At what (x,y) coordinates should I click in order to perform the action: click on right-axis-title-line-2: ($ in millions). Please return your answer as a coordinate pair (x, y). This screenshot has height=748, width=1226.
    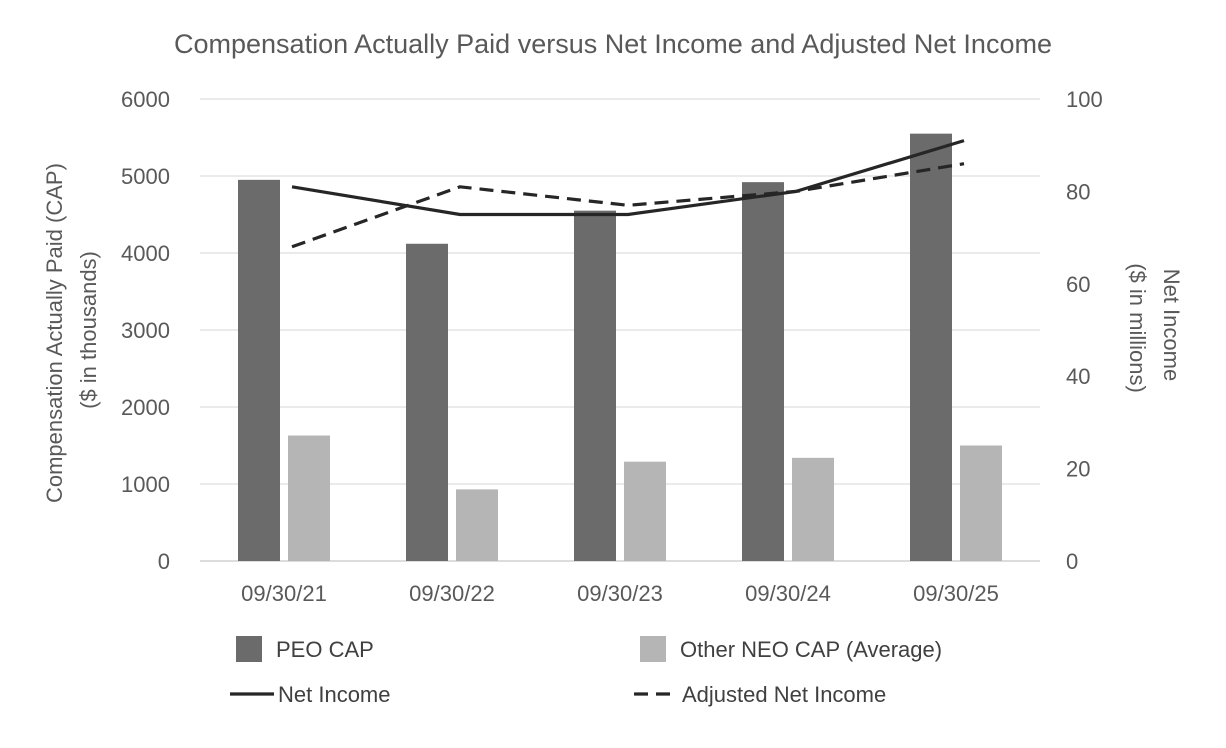
    Looking at the image, I should click on (1137, 328).